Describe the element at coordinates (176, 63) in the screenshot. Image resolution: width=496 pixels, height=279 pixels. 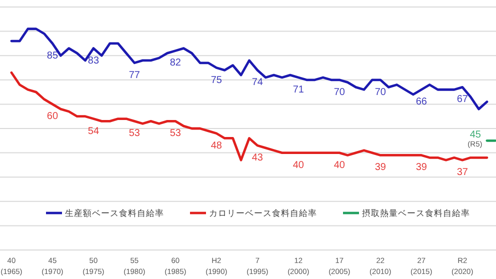
I see `data-label: 82` at that location.